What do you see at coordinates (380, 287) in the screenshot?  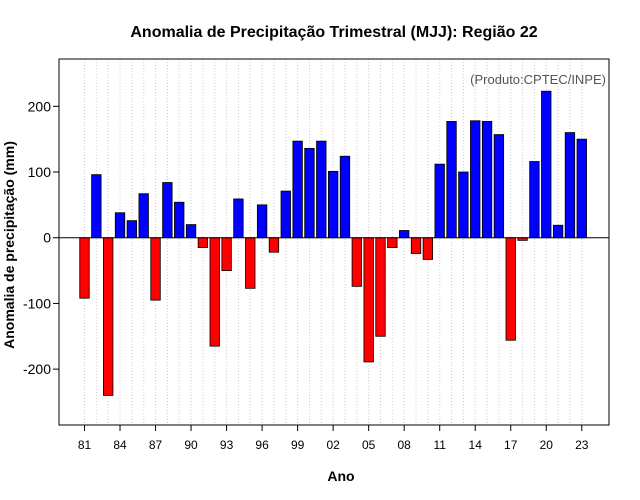 I see `bar-2006` at bounding box center [380, 287].